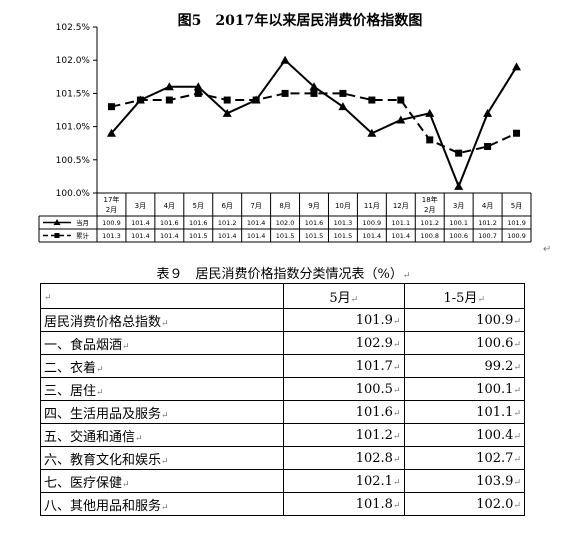 The width and height of the screenshot is (567, 533). What do you see at coordinates (516, 206) in the screenshot?
I see `x-category-label: 5月` at bounding box center [516, 206].